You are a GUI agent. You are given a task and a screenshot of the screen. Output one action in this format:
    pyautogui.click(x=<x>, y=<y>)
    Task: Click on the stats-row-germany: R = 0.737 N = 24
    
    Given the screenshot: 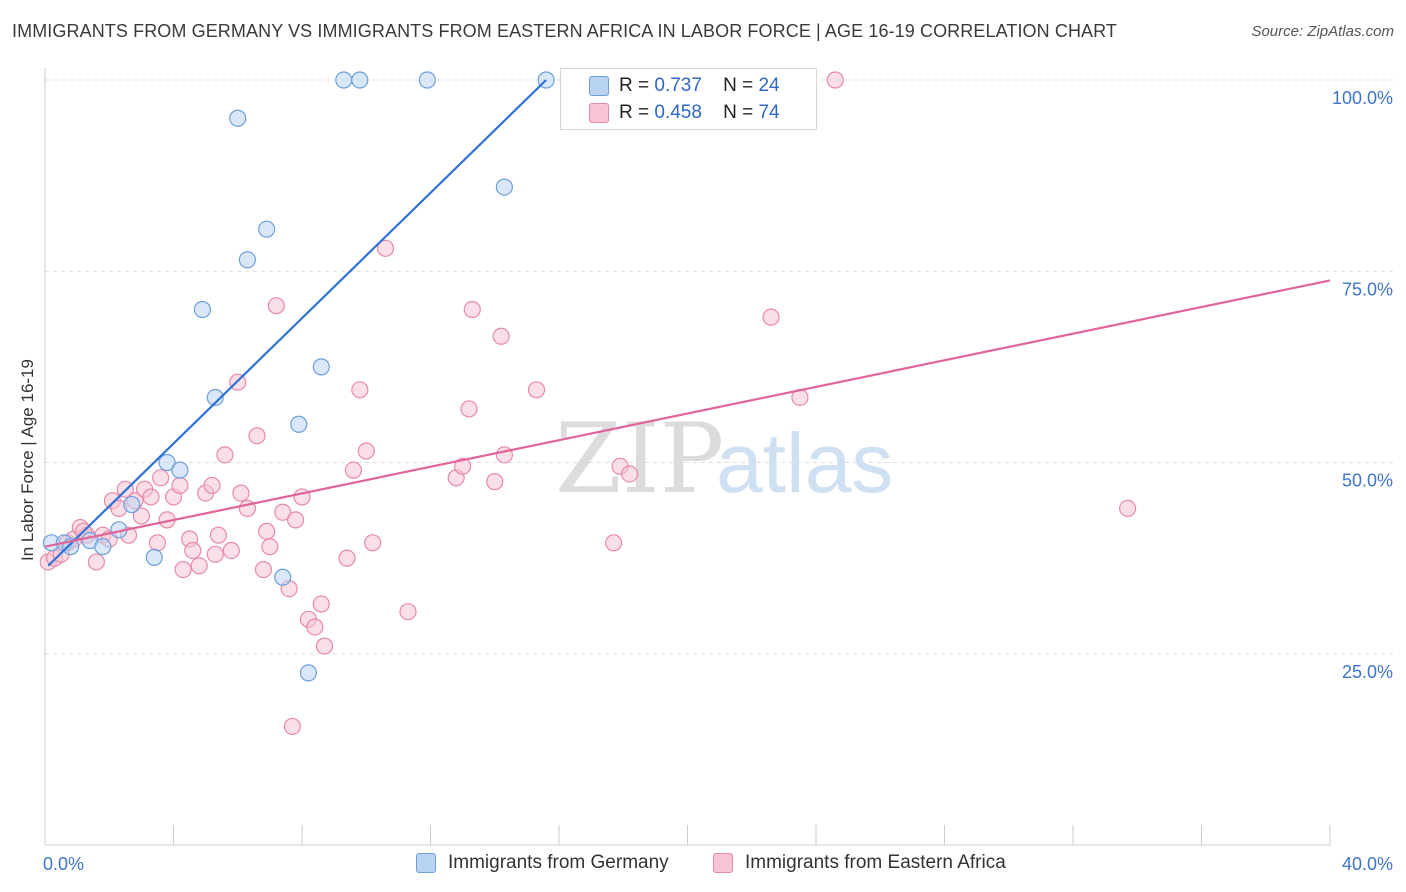 What is the action you would take?
    pyautogui.click(x=699, y=86)
    